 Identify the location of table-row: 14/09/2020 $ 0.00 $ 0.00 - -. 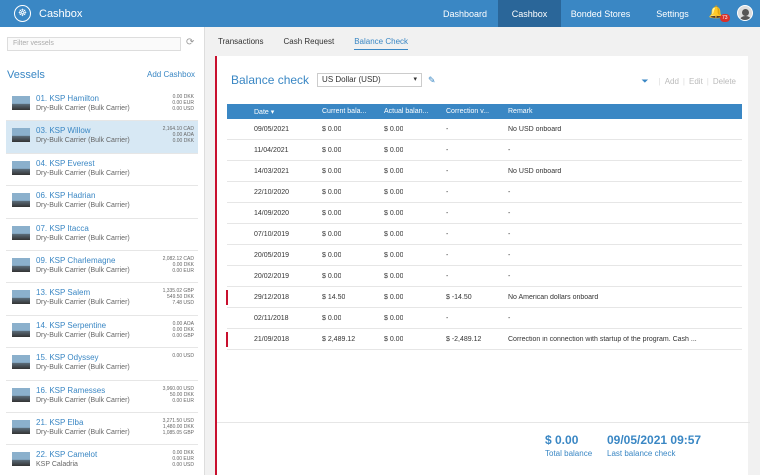
(484, 213).